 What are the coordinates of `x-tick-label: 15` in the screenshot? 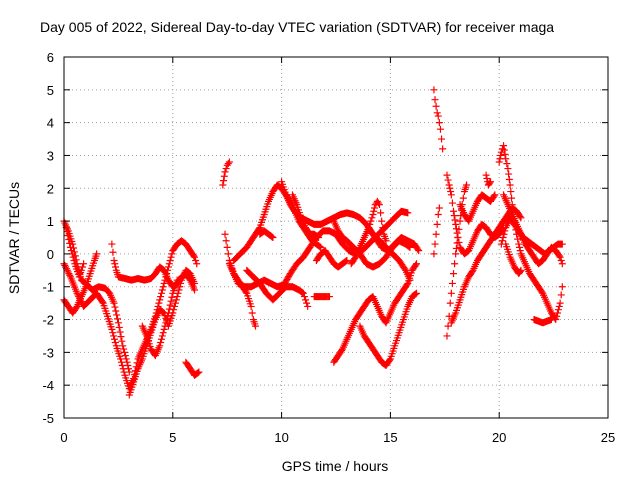 It's located at (390, 437).